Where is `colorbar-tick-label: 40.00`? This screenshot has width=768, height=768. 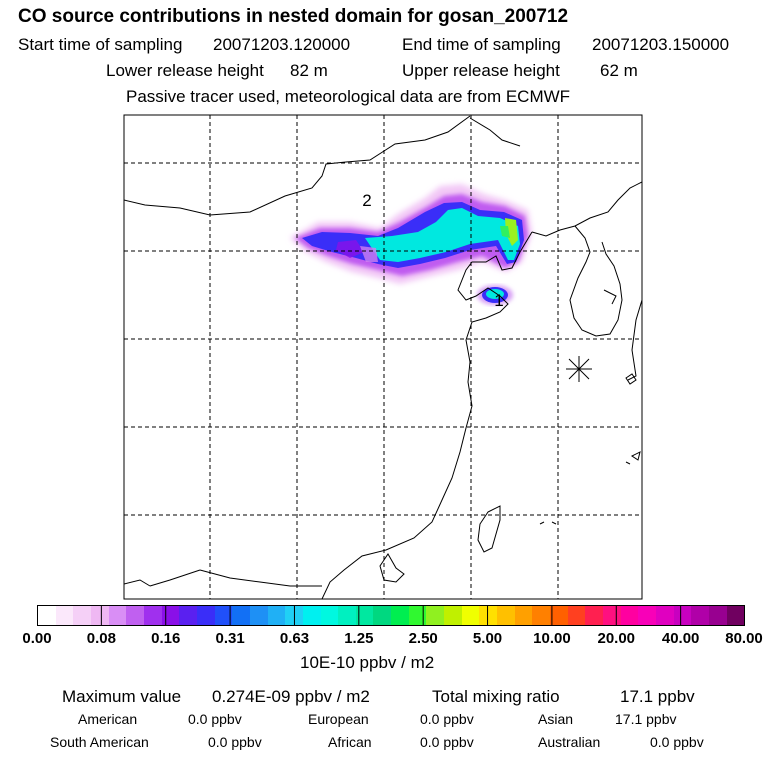
colorbar-tick-label: 40.00 is located at coordinates (680, 638).